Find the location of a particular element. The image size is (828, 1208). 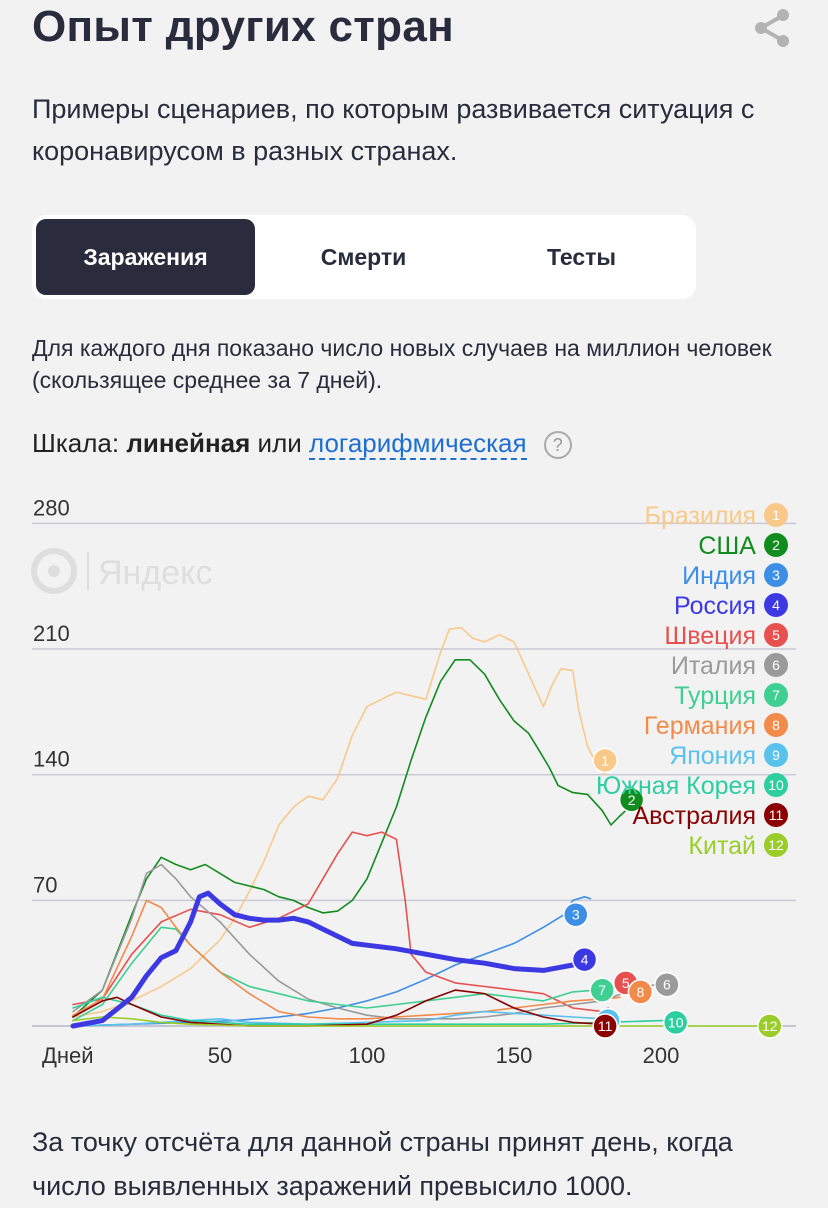

end-marker-label: 4 is located at coordinates (585, 960).